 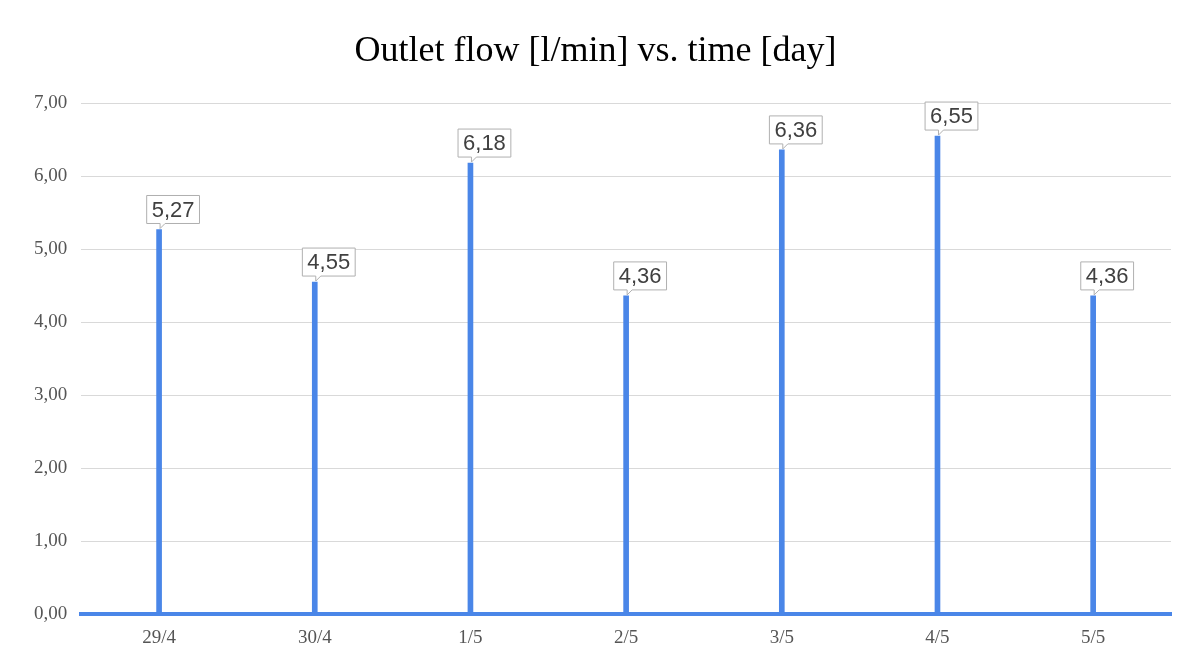 I want to click on y-tick-label: 7,00, so click(x=51, y=102).